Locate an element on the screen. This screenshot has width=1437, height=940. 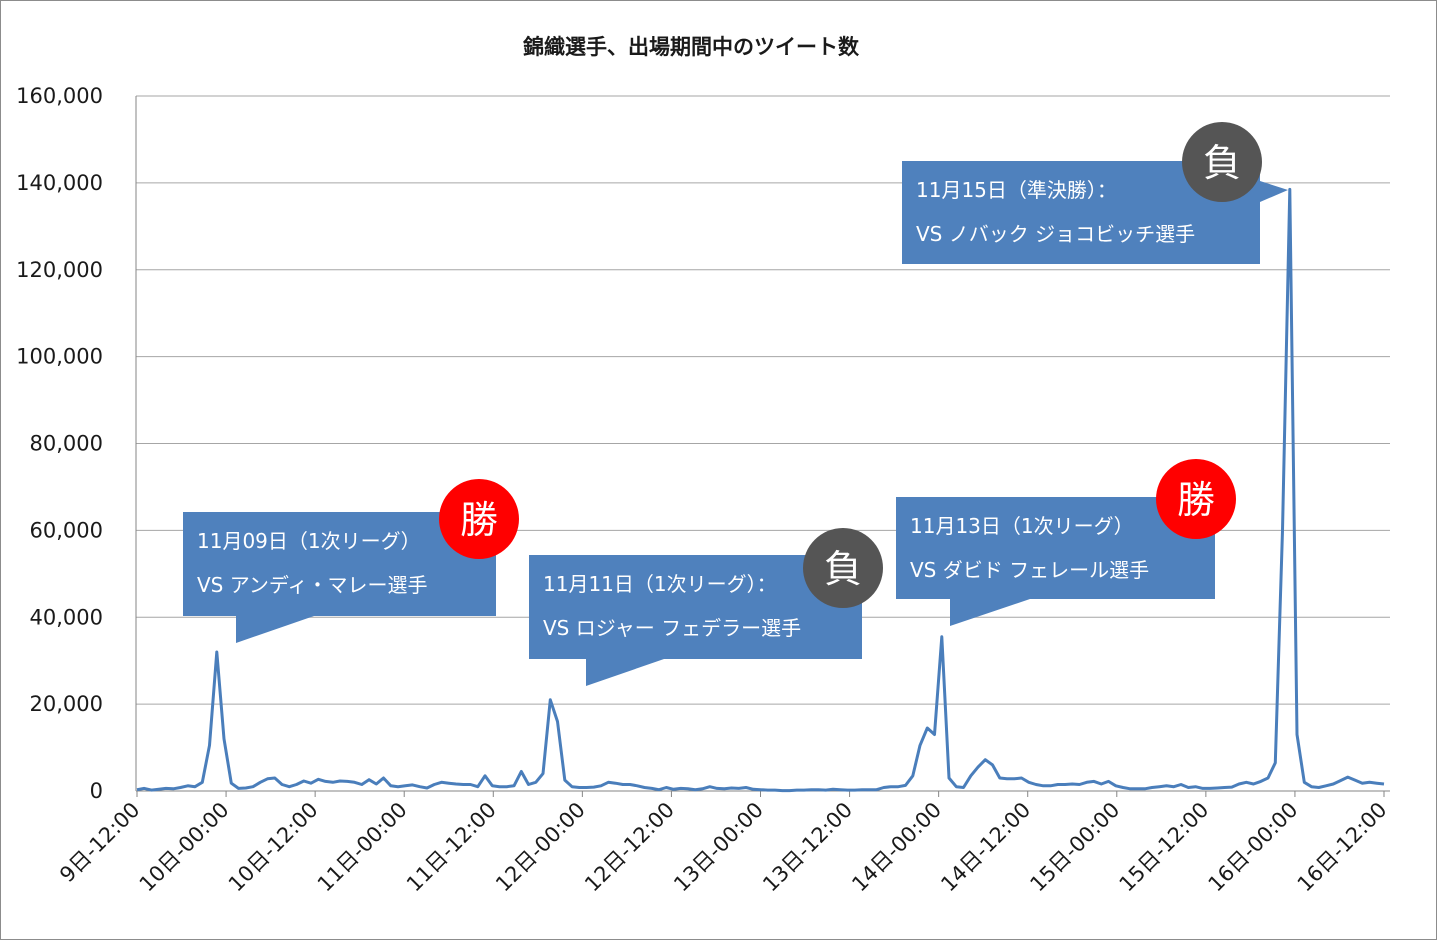
y-tick-label: 80,000 is located at coordinates (66, 444).